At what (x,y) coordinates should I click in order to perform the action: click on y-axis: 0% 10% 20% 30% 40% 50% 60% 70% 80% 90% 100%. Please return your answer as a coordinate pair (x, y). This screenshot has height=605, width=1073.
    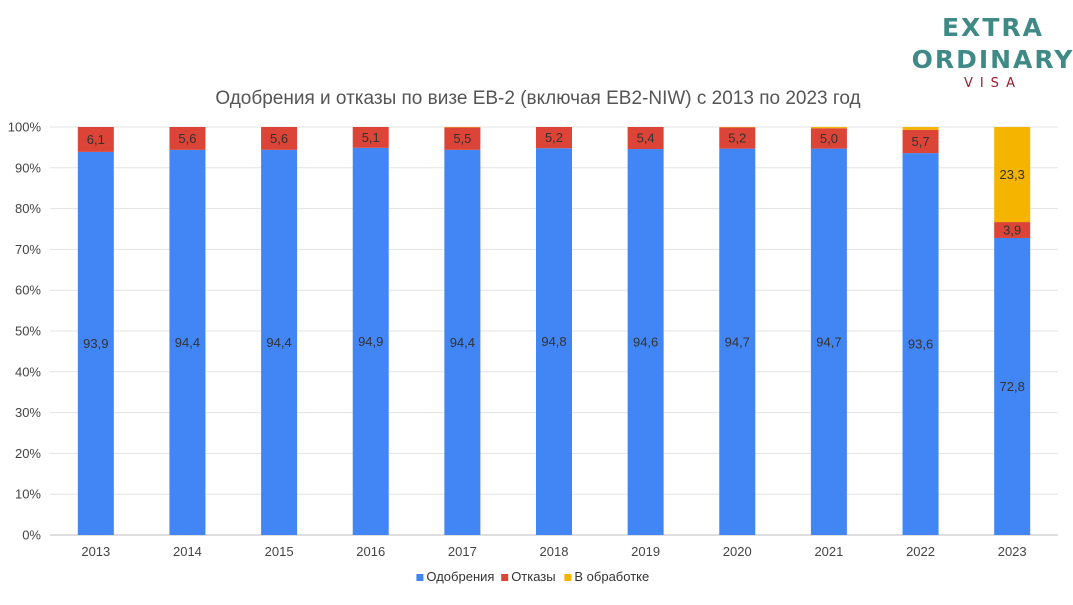
    Looking at the image, I should click on (25, 331).